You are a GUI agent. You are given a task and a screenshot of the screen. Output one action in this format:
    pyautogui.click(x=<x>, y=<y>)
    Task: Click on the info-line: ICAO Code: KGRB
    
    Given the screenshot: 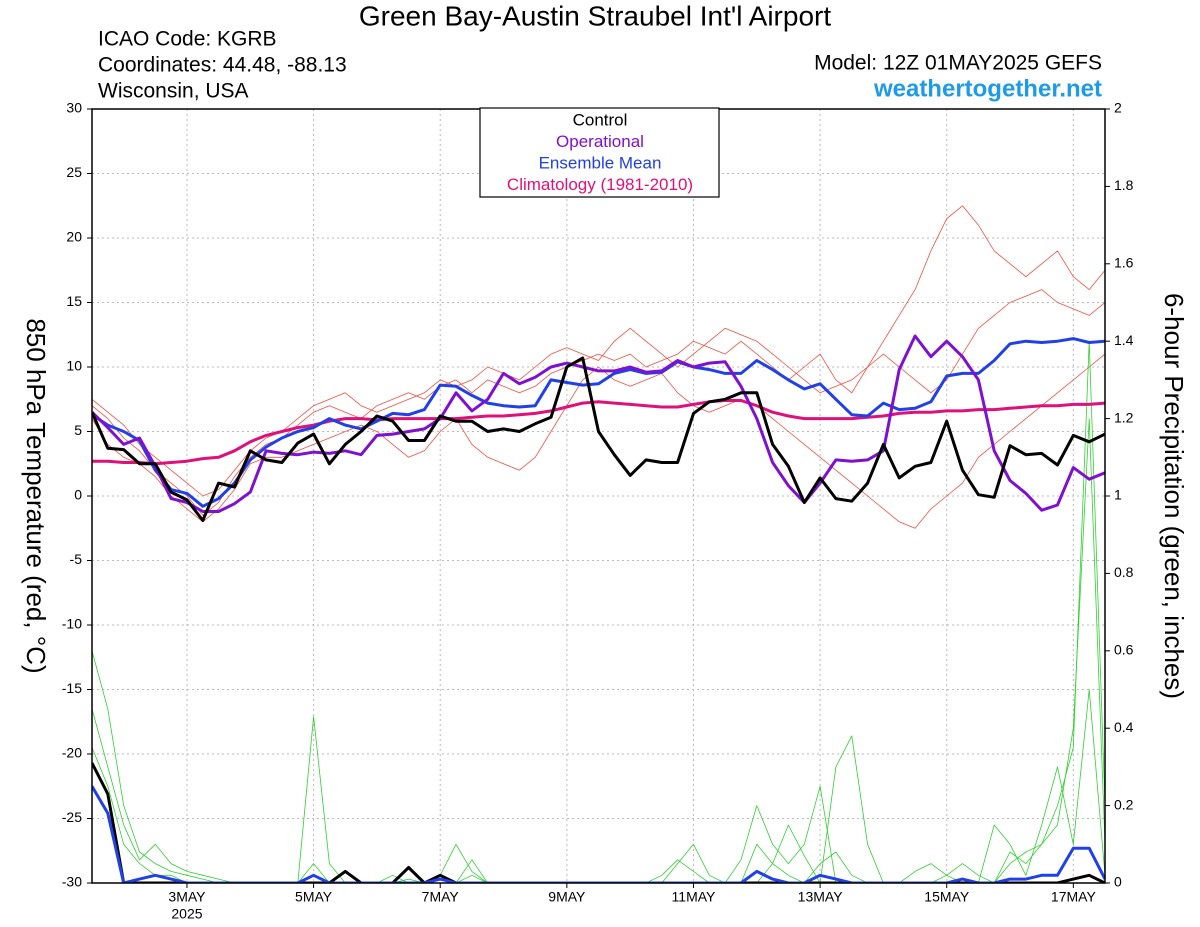 What is the action you would take?
    pyautogui.click(x=187, y=39)
    